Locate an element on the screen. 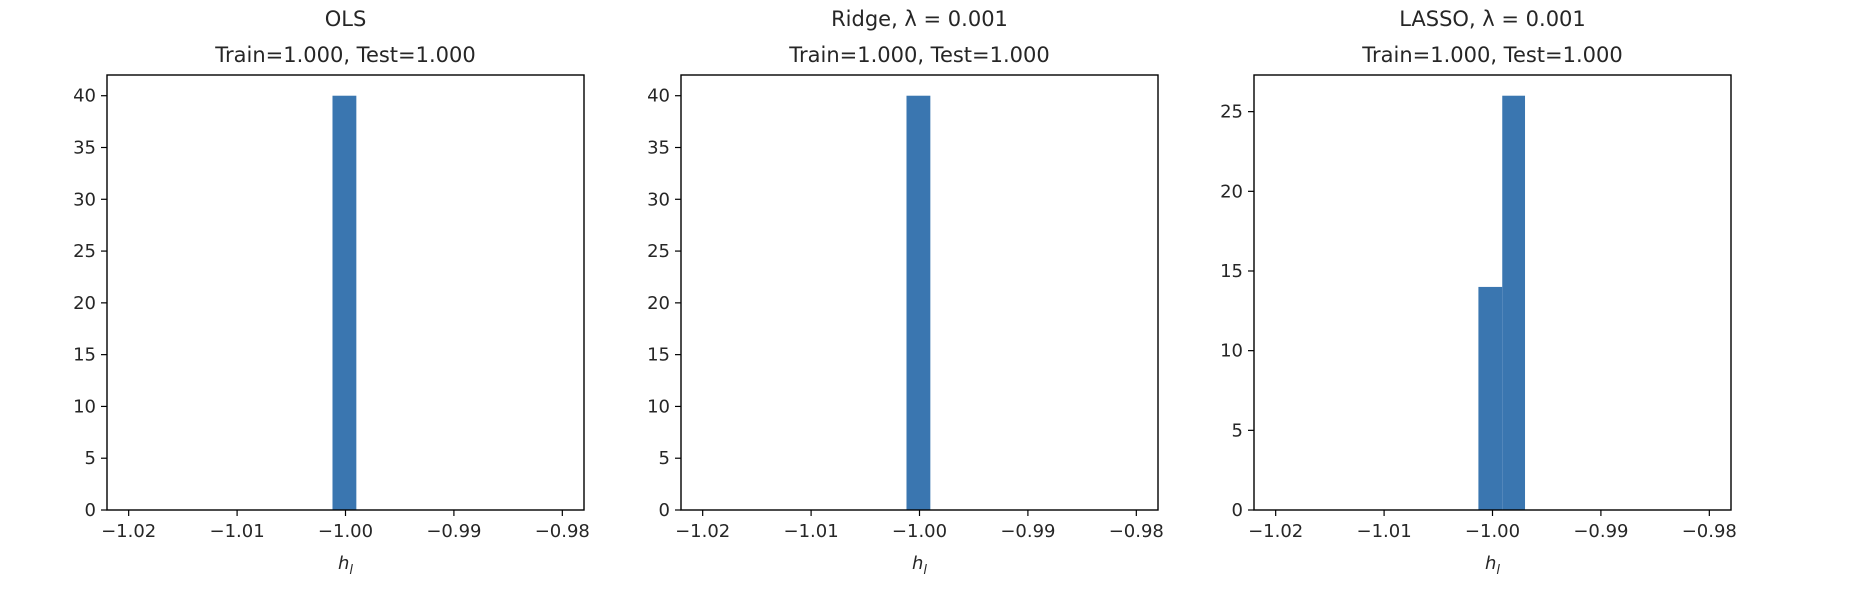 This screenshot has height=608, width=1870. chart-title: OLS is located at coordinates (346, 19).